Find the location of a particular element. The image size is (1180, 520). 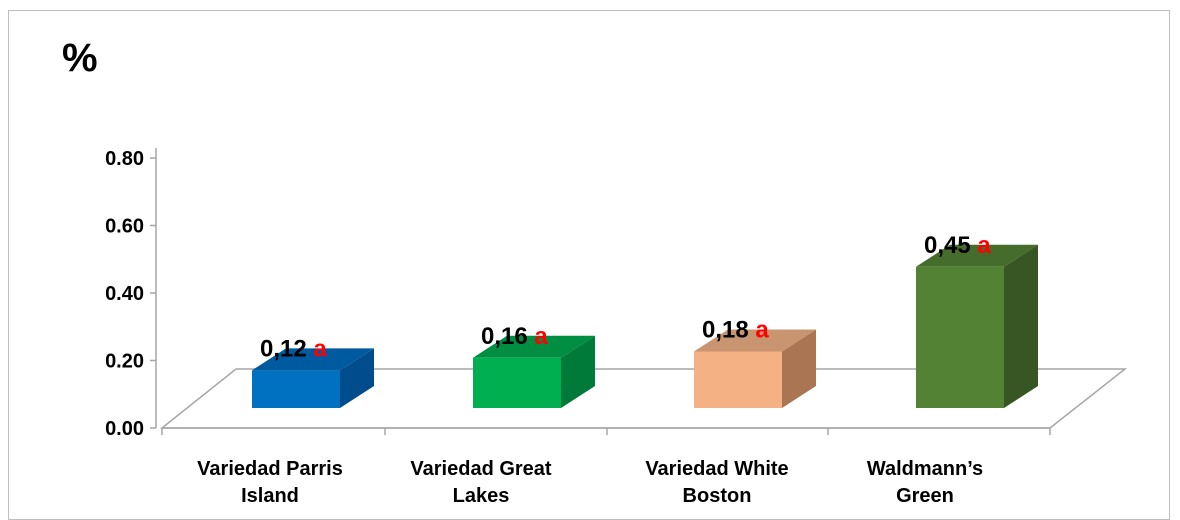

data-value: 0,12 is located at coordinates (286, 348).